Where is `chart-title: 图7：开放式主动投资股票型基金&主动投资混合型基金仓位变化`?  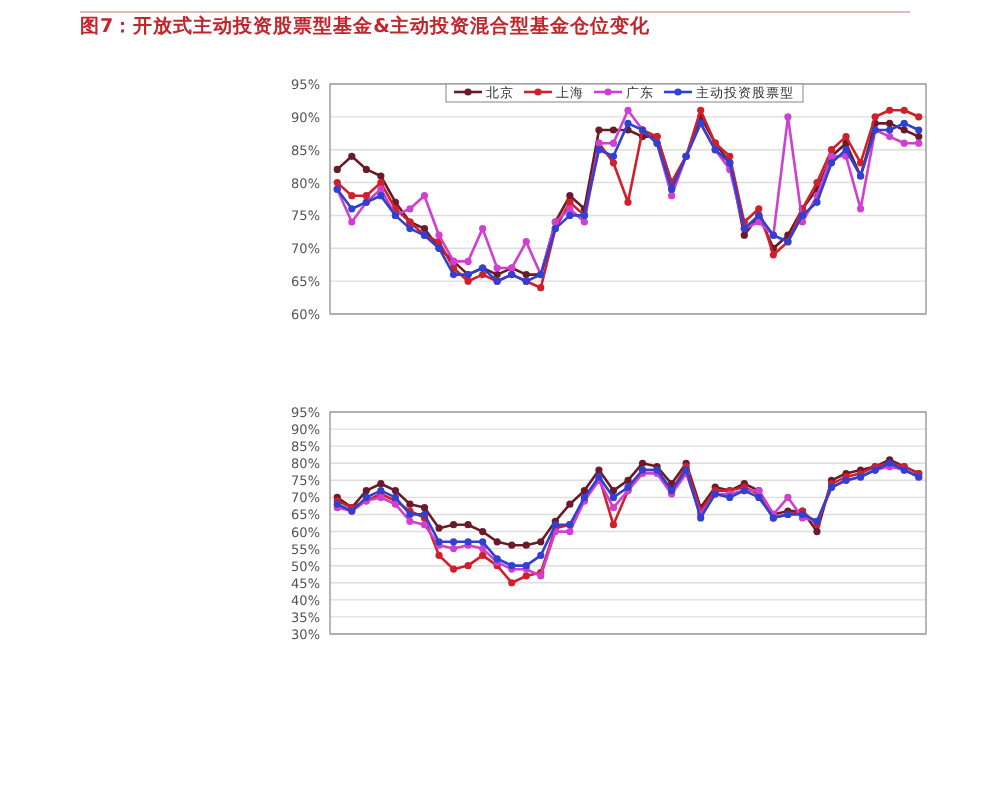 chart-title: 图7：开放式主动投资股票型基金&主动投资混合型基金仓位变化 is located at coordinates (366, 26).